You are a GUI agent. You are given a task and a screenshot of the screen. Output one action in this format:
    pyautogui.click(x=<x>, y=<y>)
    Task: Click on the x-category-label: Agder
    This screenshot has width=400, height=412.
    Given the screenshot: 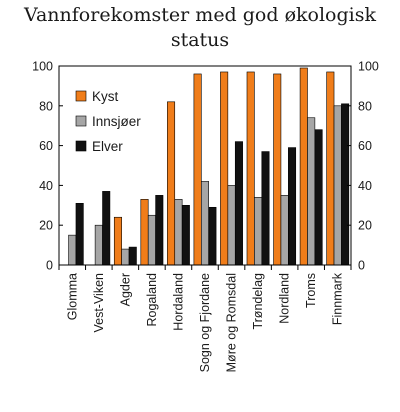 What is the action you would take?
    pyautogui.click(x=125, y=289)
    